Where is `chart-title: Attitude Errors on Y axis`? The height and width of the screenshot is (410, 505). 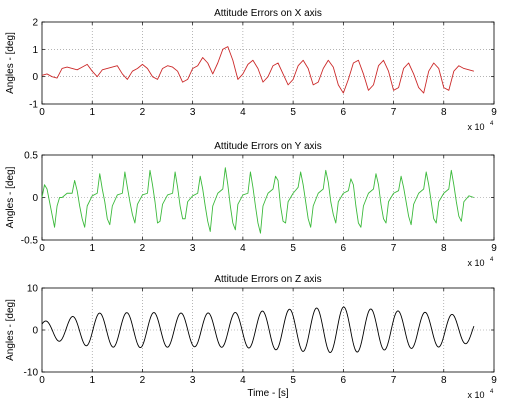
chart-title: Attitude Errors on Y axis is located at coordinates (267, 146).